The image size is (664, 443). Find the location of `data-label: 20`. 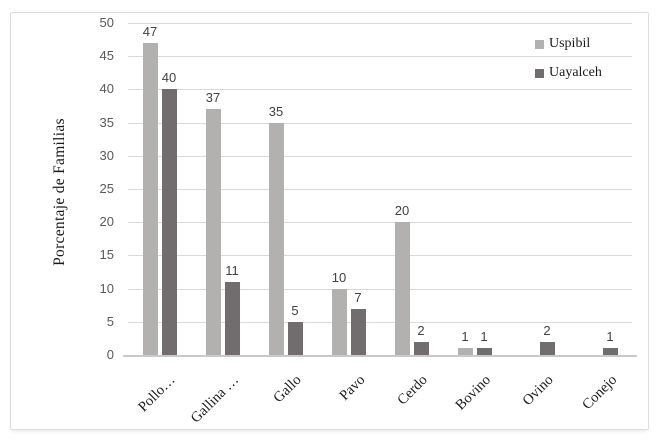

data-label: 20 is located at coordinates (402, 211).